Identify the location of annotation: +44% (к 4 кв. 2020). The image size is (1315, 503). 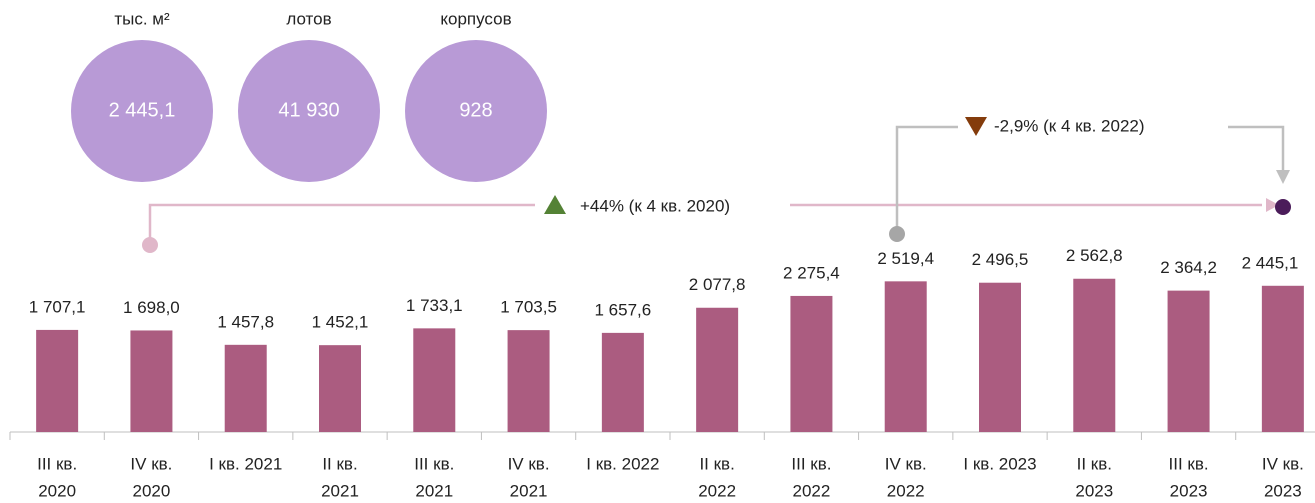
(655, 205).